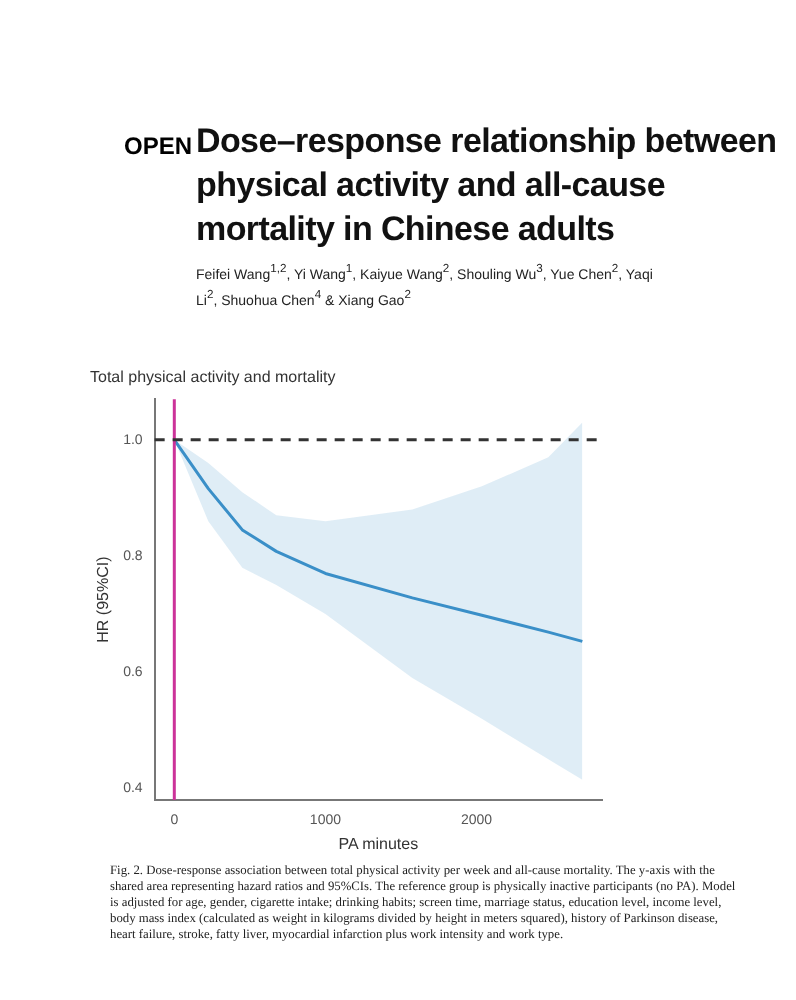 This screenshot has height=1000, width=796. What do you see at coordinates (213, 377) in the screenshot?
I see `chart-title: Total physical activity and mortality` at bounding box center [213, 377].